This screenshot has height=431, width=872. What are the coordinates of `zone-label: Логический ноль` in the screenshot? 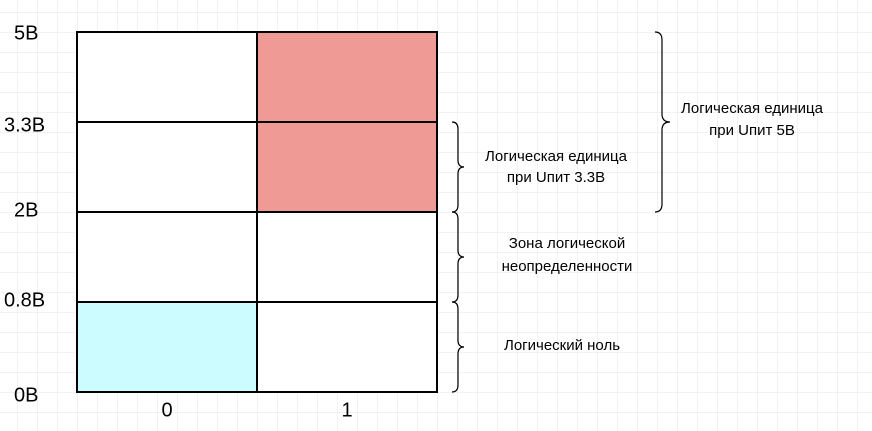 It's located at (562, 345).